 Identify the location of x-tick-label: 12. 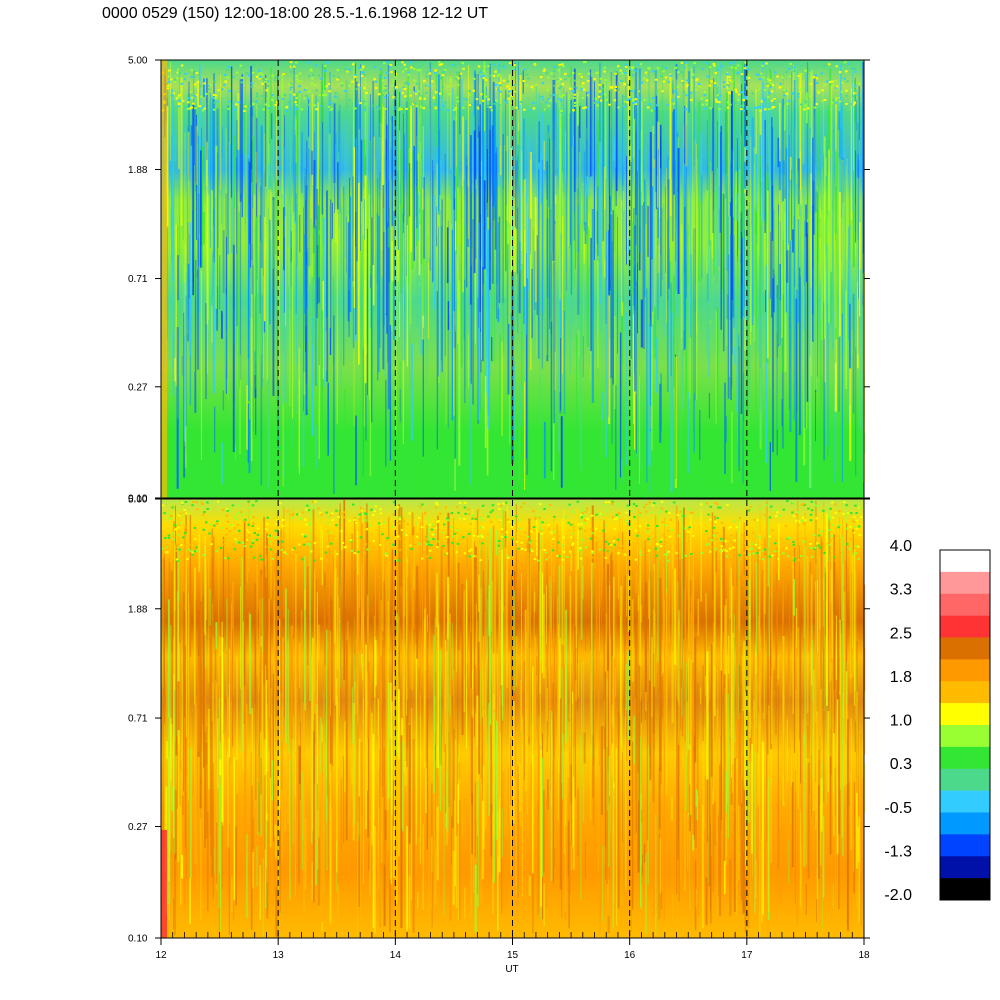
(161, 955).